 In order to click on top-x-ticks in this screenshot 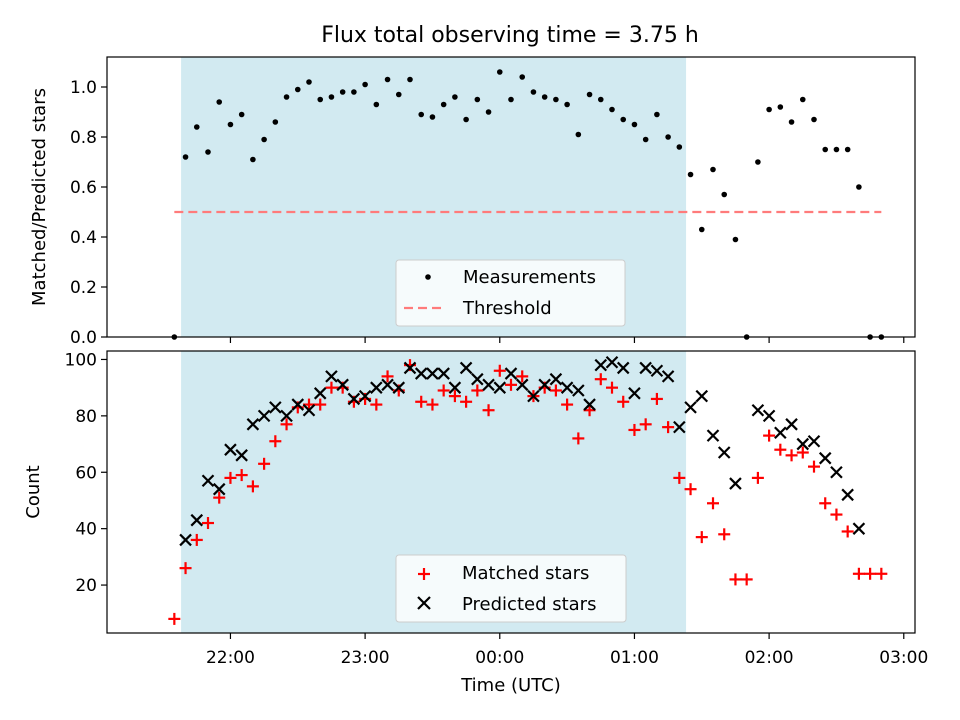, I will do `click(567, 340)`.